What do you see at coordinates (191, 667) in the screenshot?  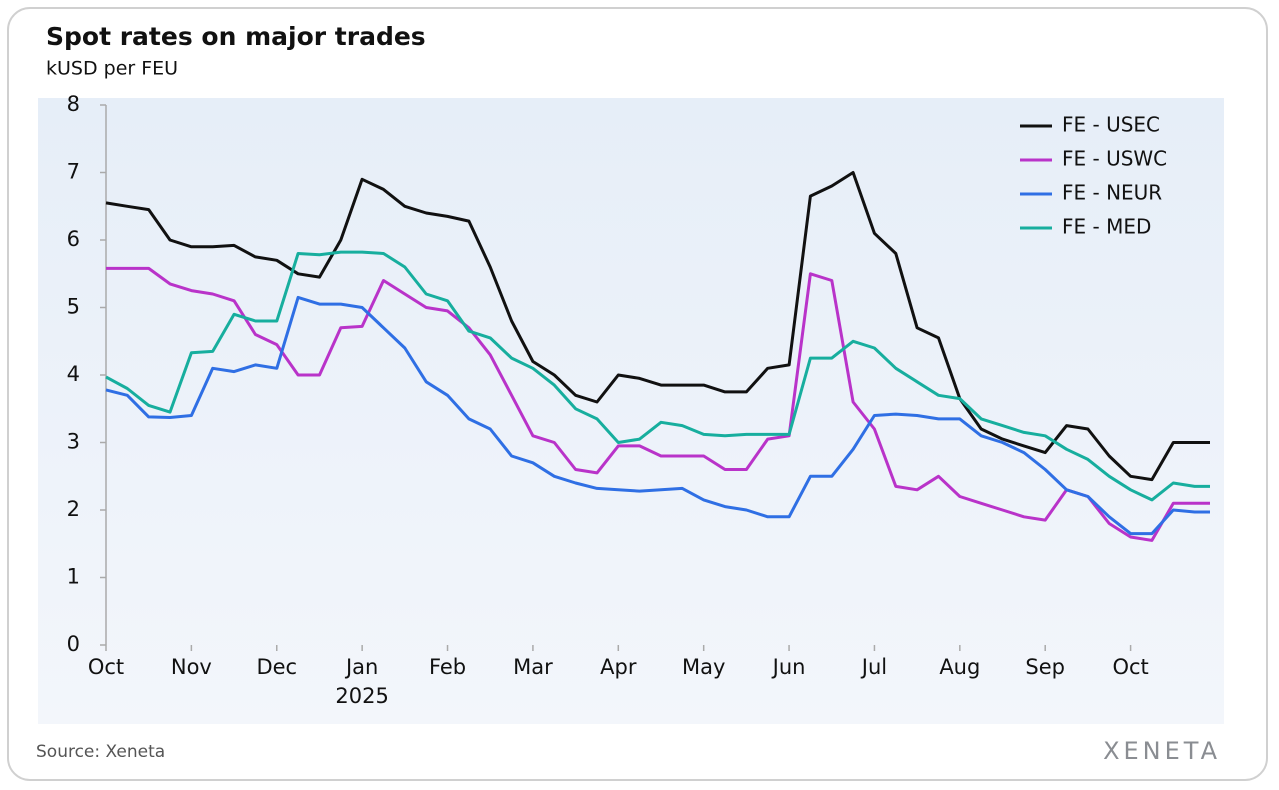 I see `x-tick-label: Nov` at bounding box center [191, 667].